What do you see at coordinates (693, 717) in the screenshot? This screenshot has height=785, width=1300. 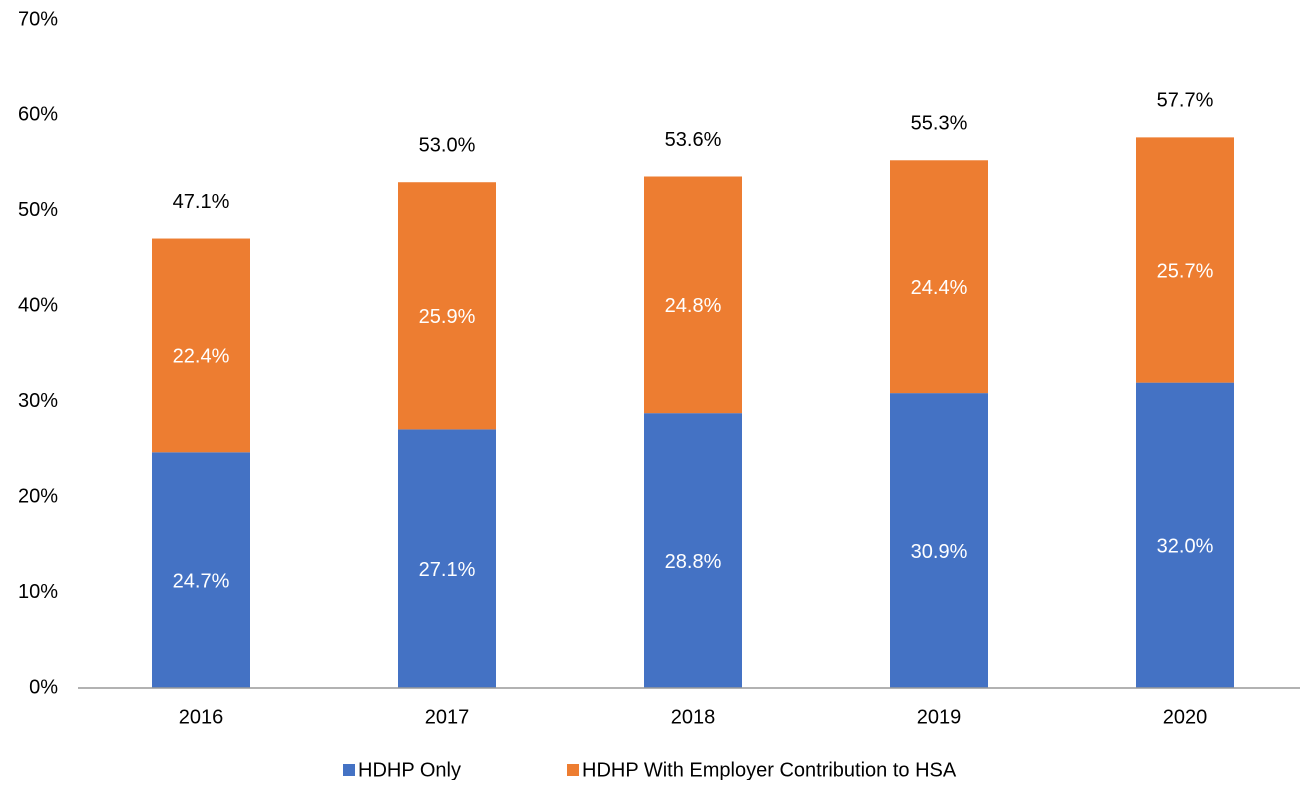 I see `x-tick-label: 2018` at bounding box center [693, 717].